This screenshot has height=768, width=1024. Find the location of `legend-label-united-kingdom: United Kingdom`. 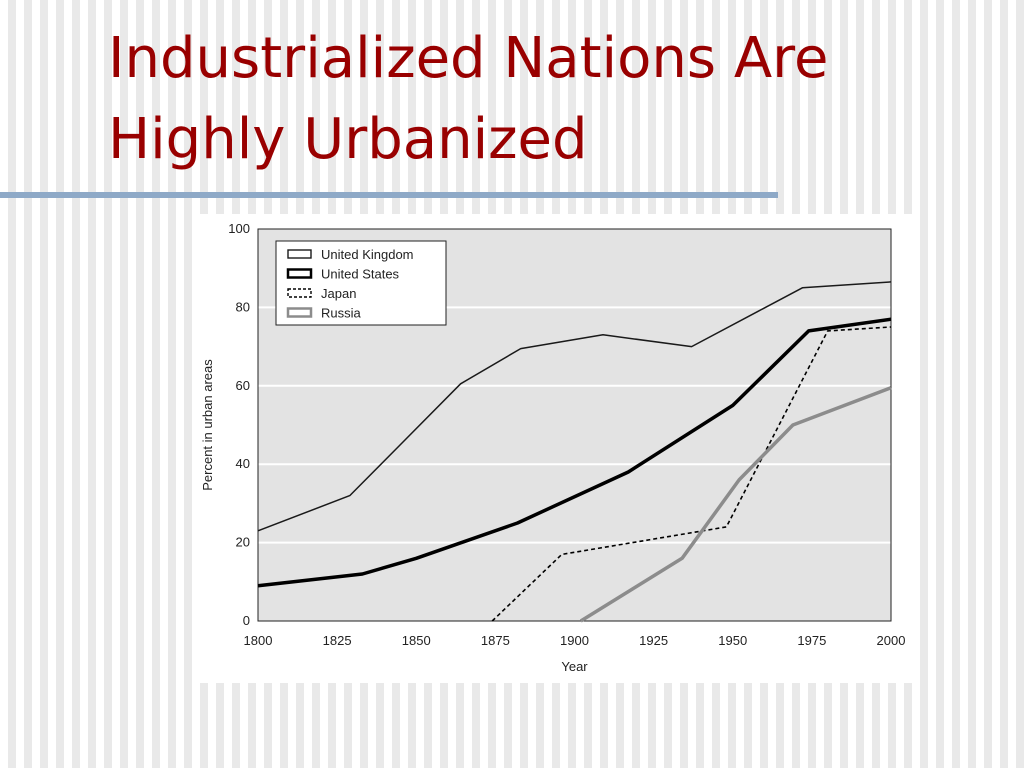

legend-label-united-kingdom: United Kingdom is located at coordinates (367, 254).